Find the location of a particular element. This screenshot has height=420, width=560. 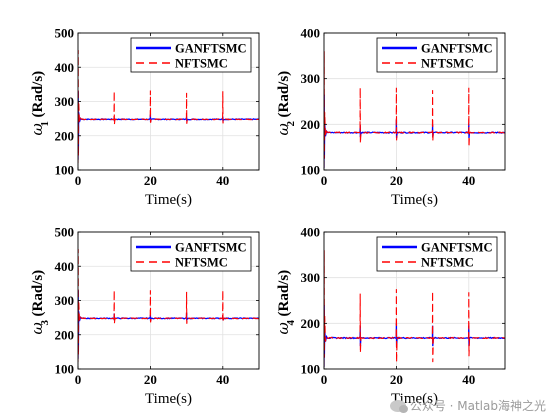

watermark-text: 公众号 · Matlab海神之光 is located at coordinates (477, 406).